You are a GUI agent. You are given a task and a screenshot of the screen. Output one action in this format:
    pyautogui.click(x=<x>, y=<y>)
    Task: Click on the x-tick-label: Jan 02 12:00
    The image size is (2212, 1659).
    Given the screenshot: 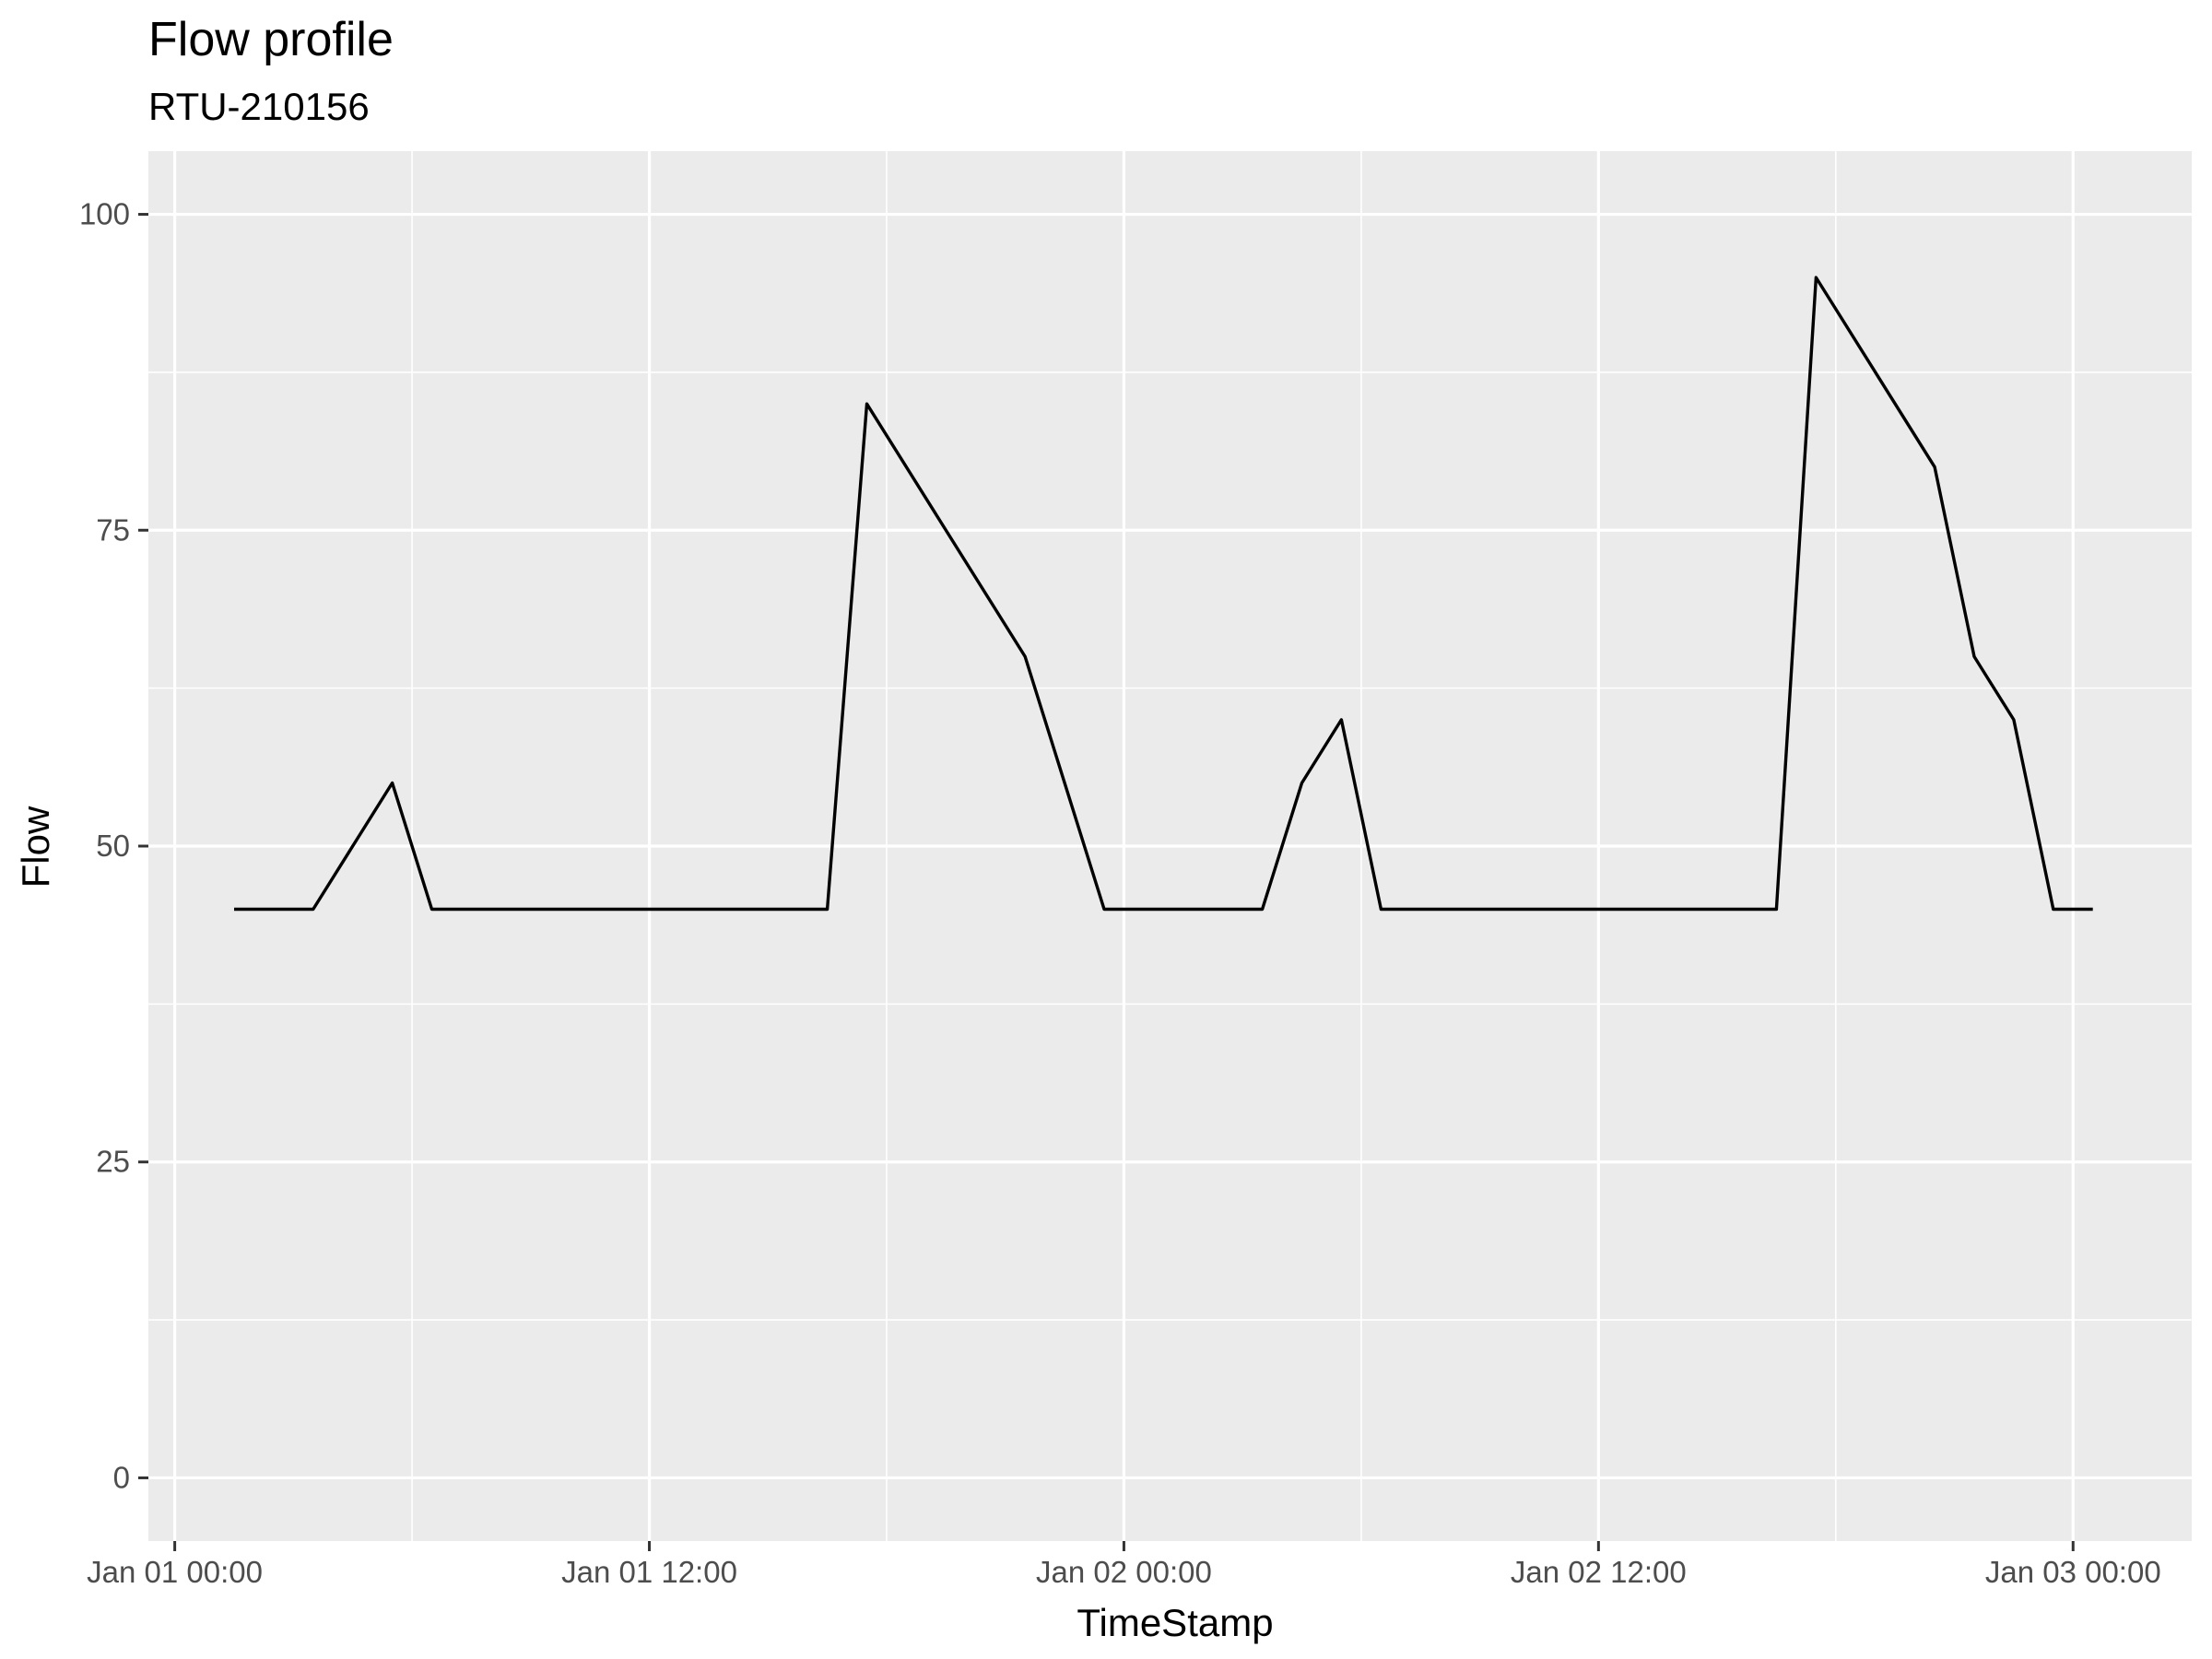 What is the action you would take?
    pyautogui.click(x=1599, y=1572)
    